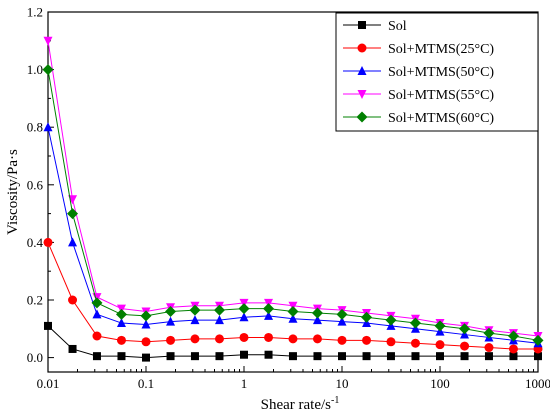 This screenshot has width=550, height=418. Describe the element at coordinates (35, 184) in the screenshot. I see `y-tick-label: 0.6` at that location.